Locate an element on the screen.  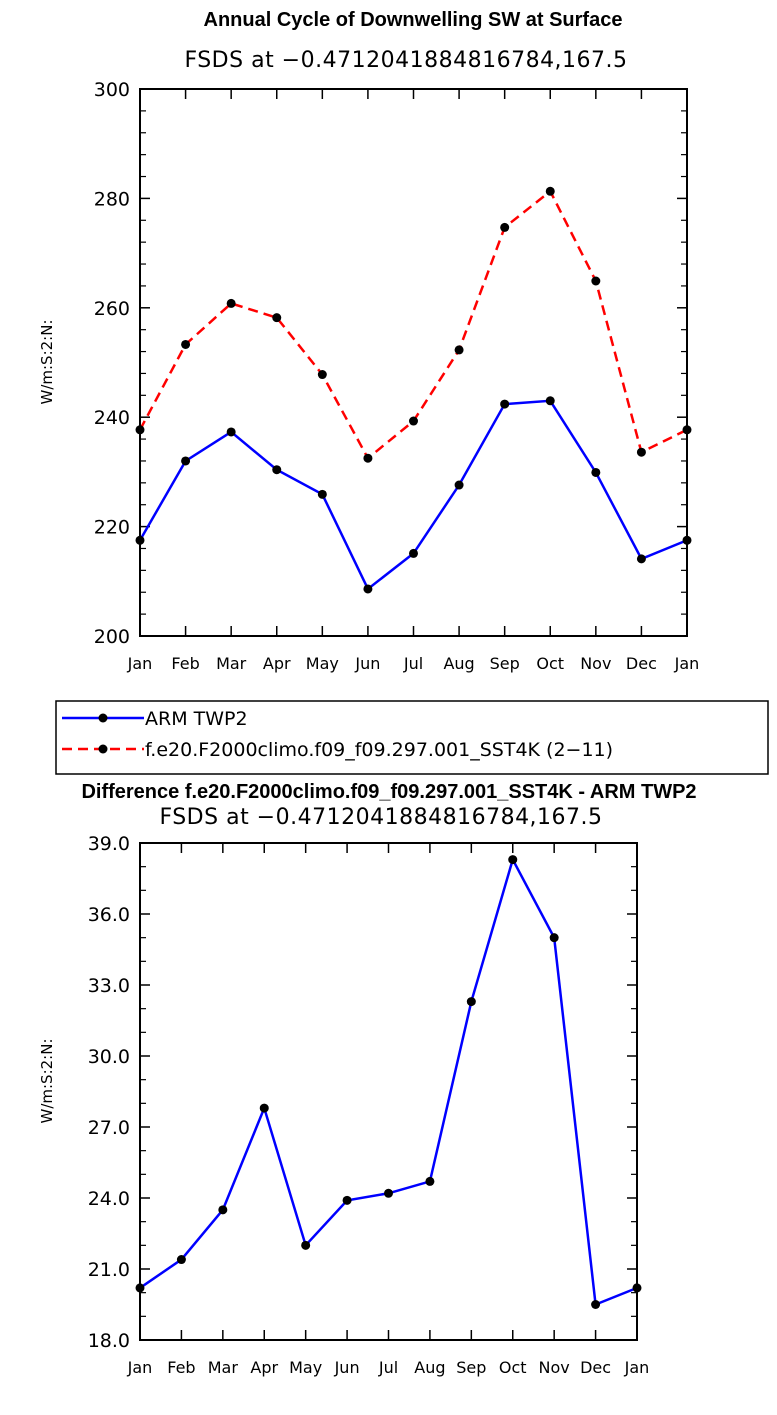
y-tick-label: 18.0 is located at coordinates (109, 1341).